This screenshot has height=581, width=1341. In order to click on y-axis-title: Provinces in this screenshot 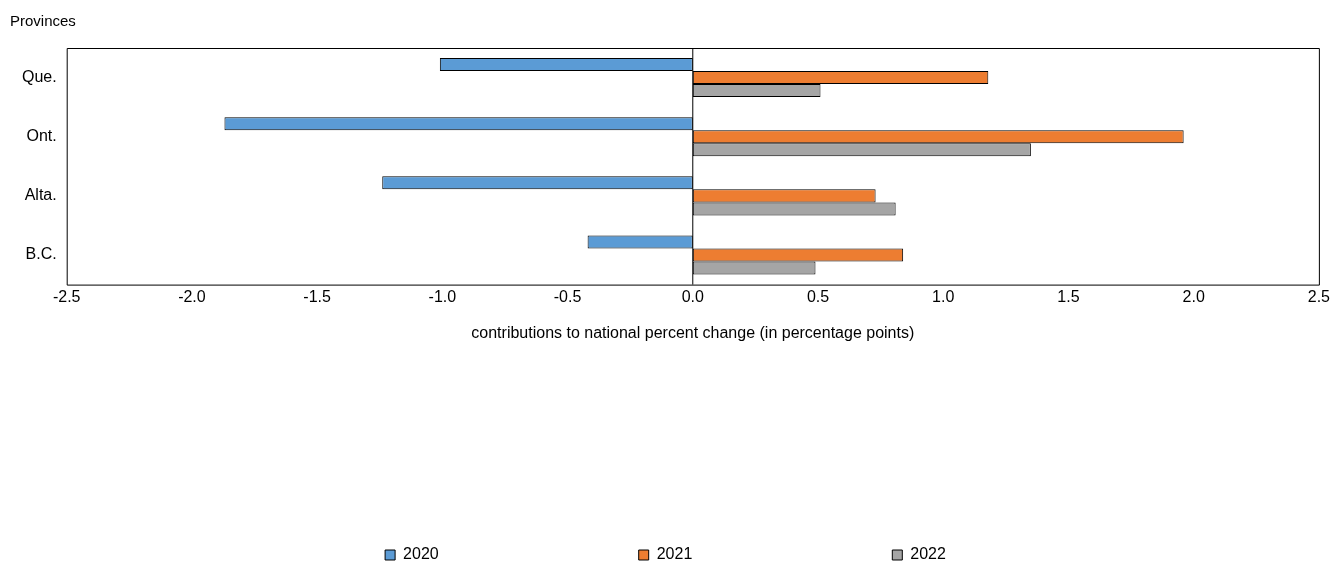, I will do `click(43, 21)`.